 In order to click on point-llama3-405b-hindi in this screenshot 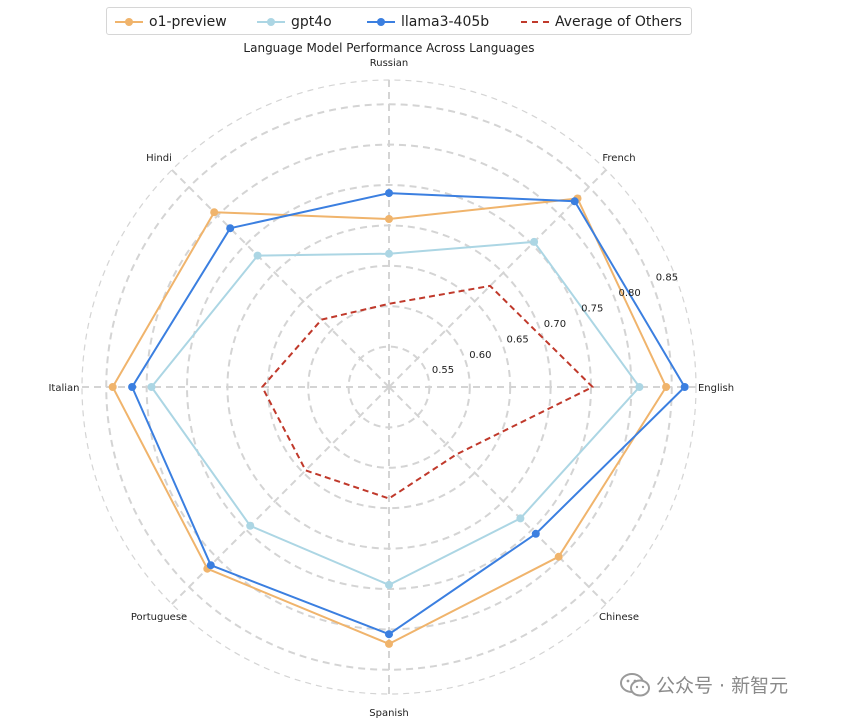, I will do `click(230, 228)`.